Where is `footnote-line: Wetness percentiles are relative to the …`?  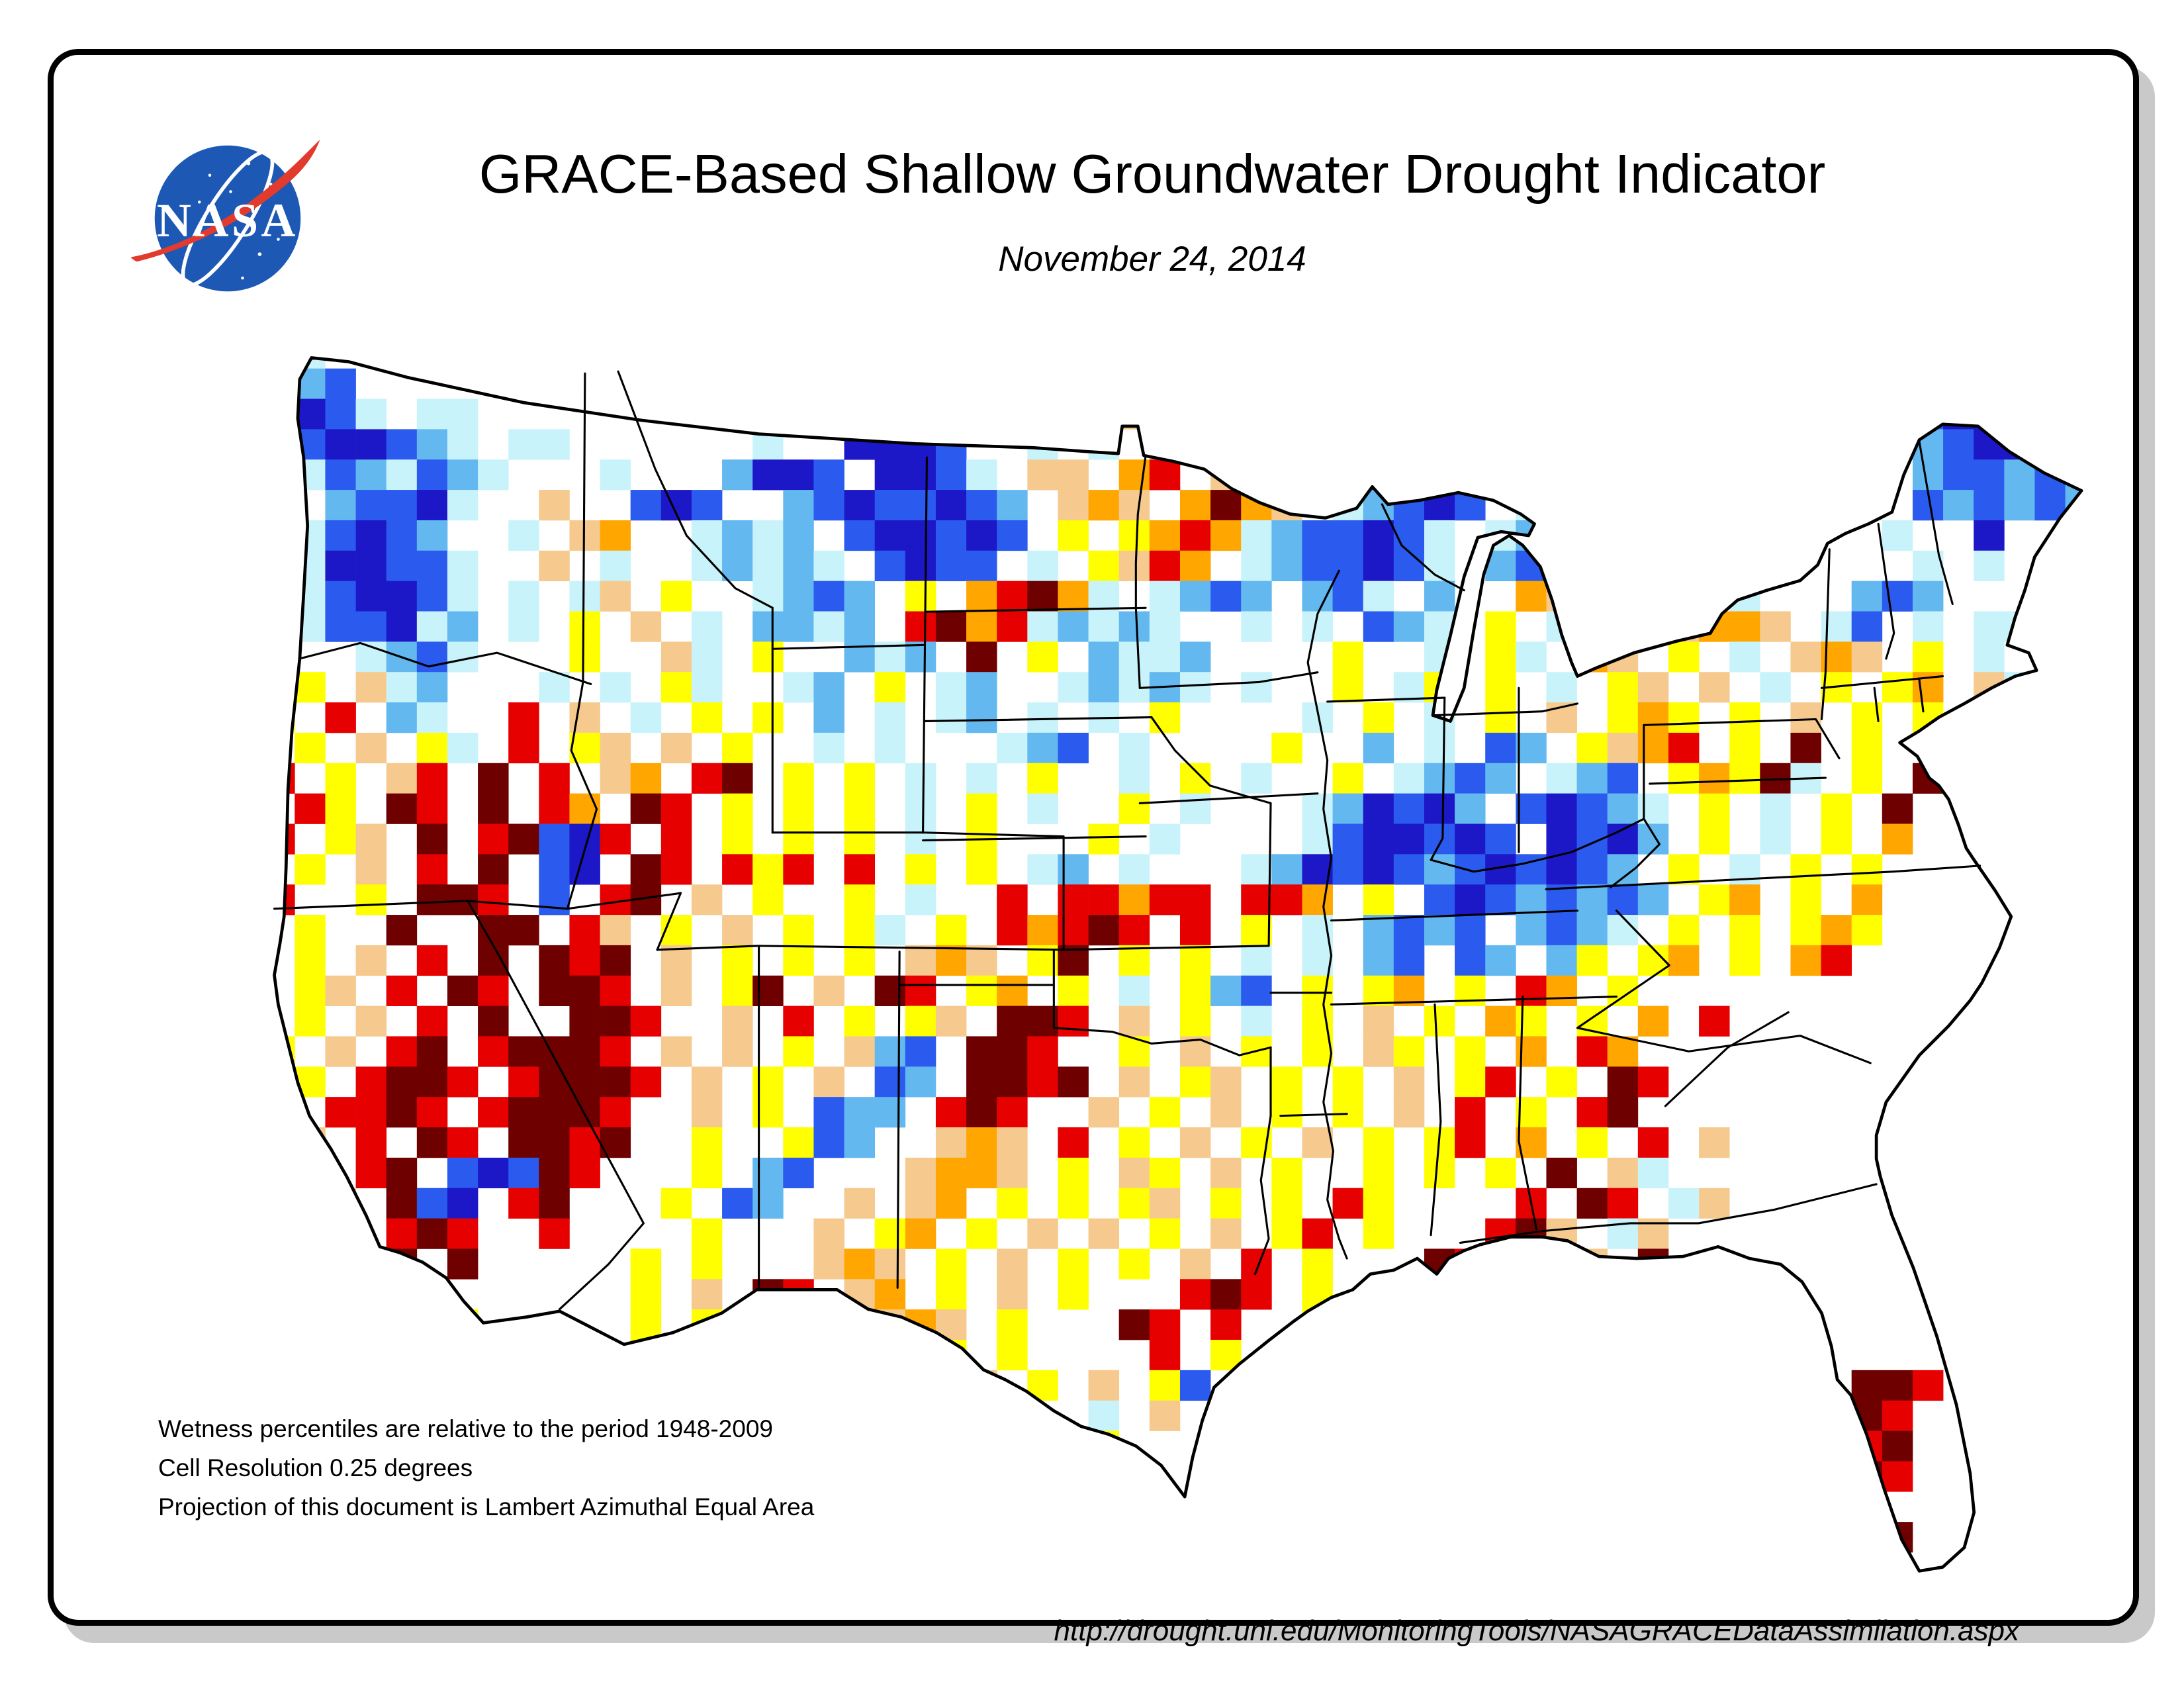
footnote-line: Wetness percentiles are relative to the … is located at coordinates (466, 1428).